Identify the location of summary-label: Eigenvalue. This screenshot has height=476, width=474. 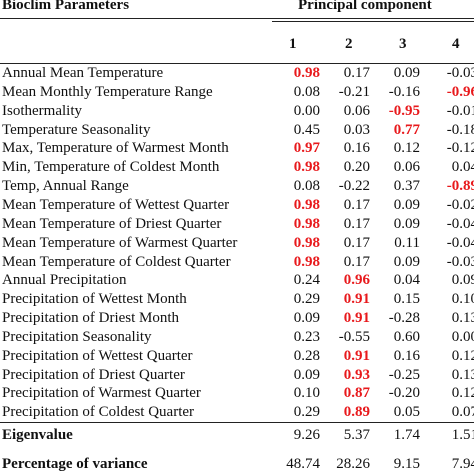
(37, 435).